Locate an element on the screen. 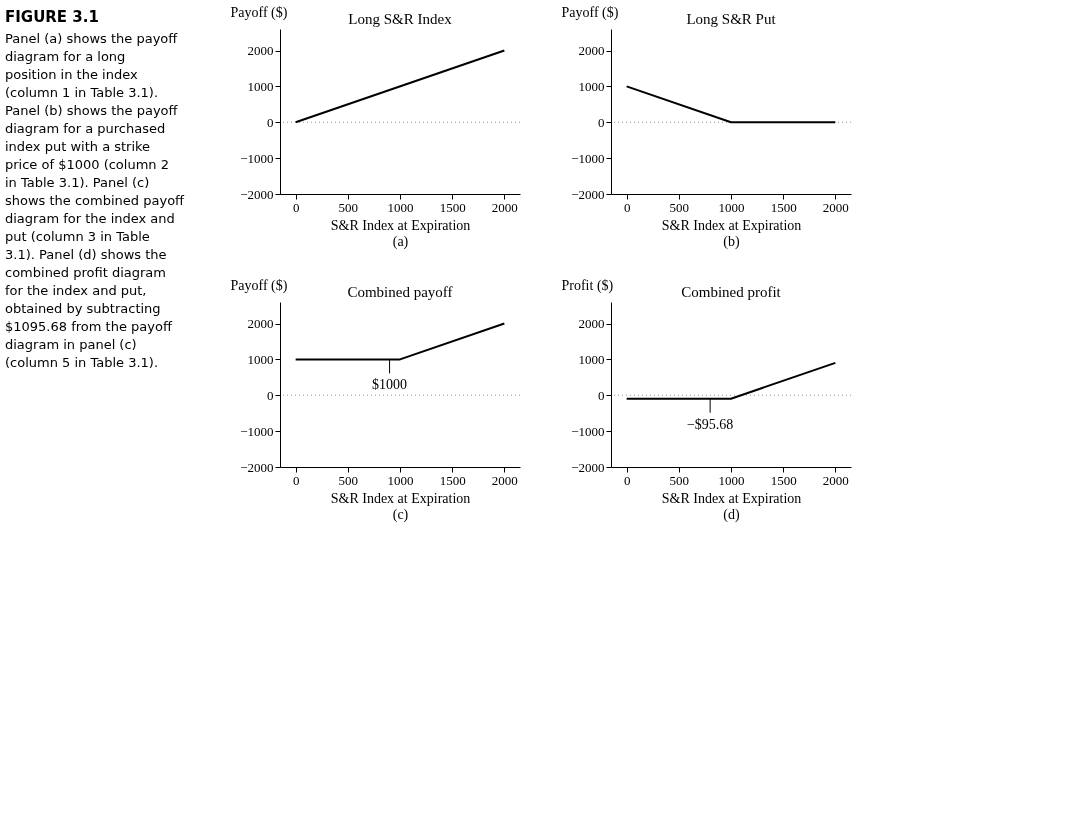 The width and height of the screenshot is (1079, 820). text: Panel (a) shows the payoff diagram for a long position in the index (column 1 in Table 3.1). Panel (b) shows the payoff diagram for a purchased index put with a strike price of $1000 (column 2 in Table 3.1). Panel (c) shows the combined payoff diagram for the index and put (column 3 in Table 3.1). Panel (d) shows the combined profit diagram for the index and put, obtained by subtracting $1095.68 from the payoff diagram in panel (c) (column 5 in Table 3.1). is located at coordinates (95, 200).